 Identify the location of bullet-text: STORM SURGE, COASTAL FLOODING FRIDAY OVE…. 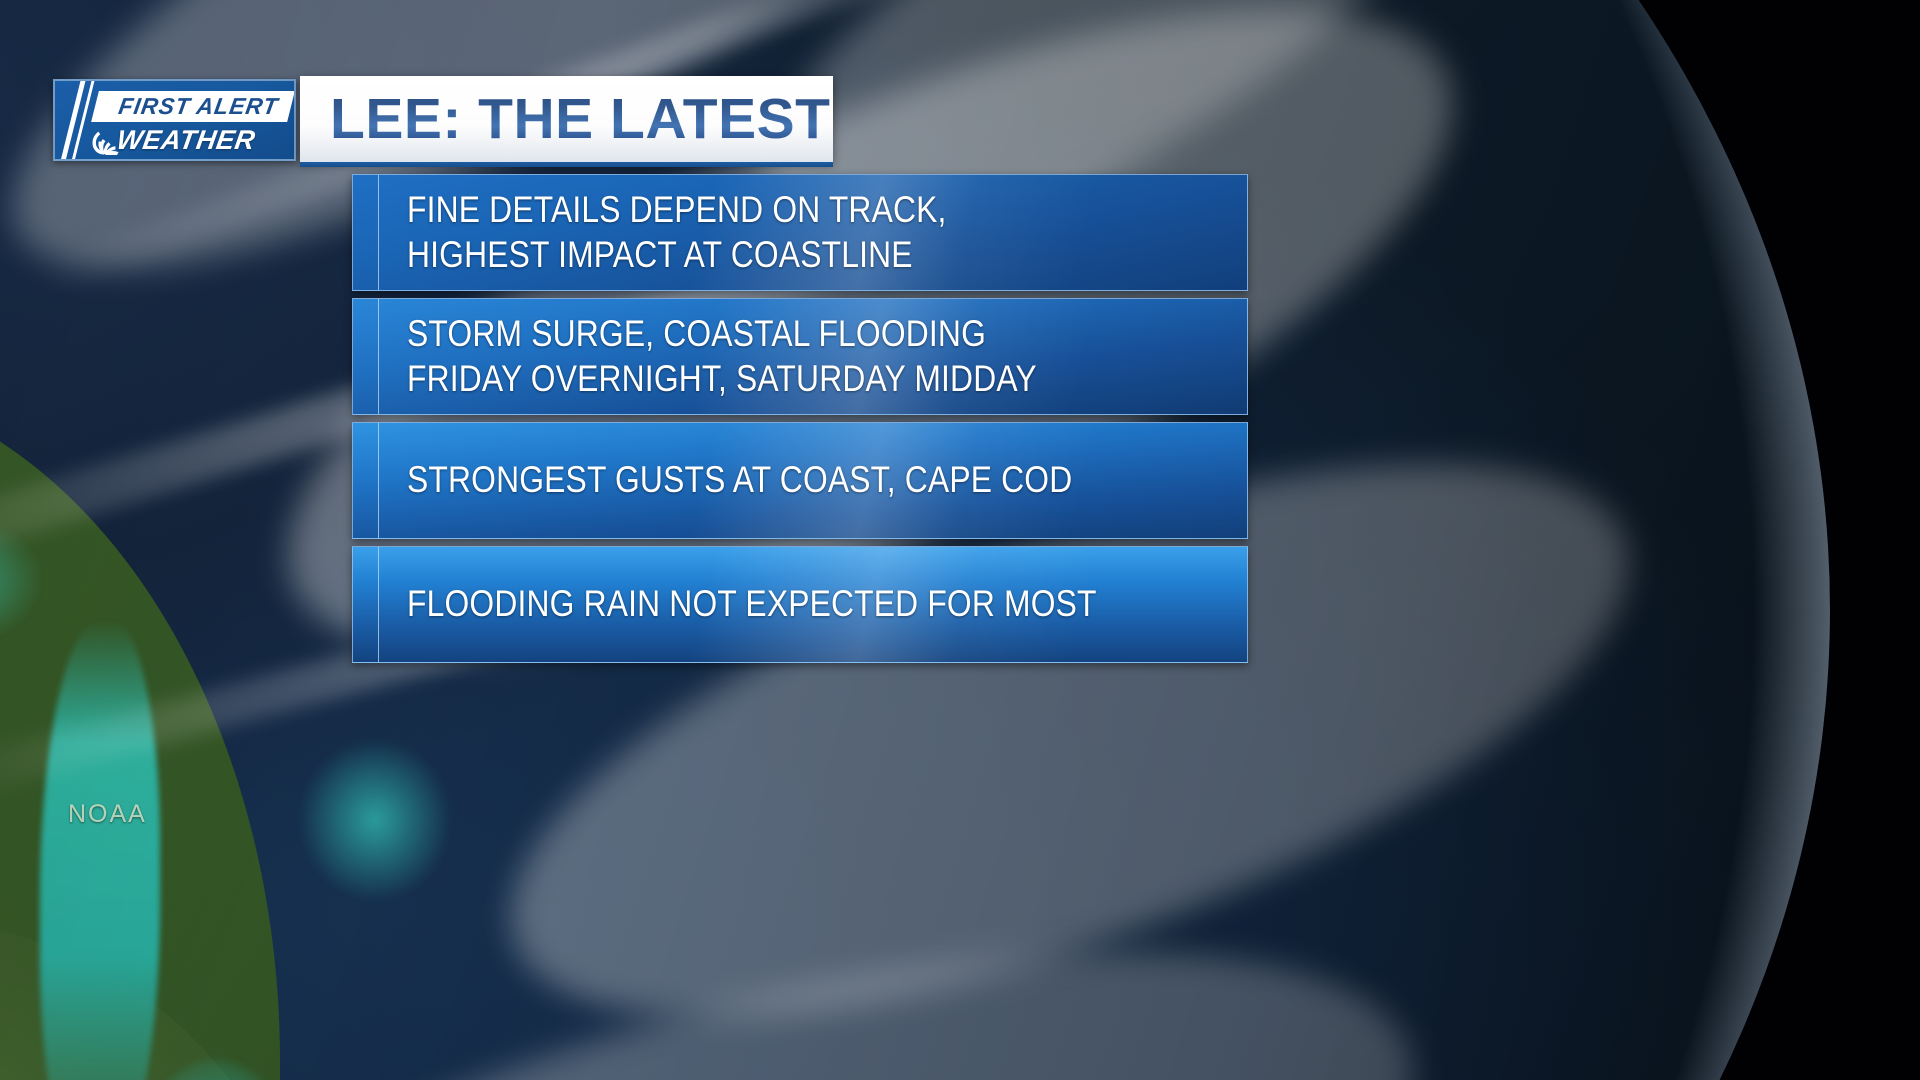
(722, 356).